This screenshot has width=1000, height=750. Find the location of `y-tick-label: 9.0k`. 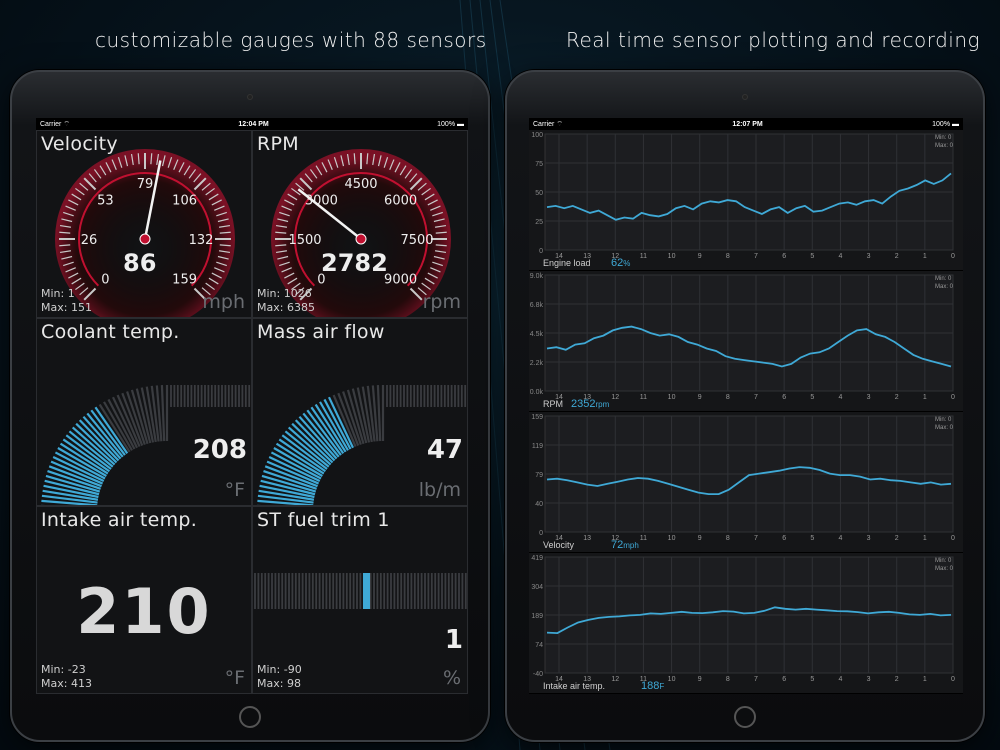

y-tick-label: 9.0k is located at coordinates (537, 276).